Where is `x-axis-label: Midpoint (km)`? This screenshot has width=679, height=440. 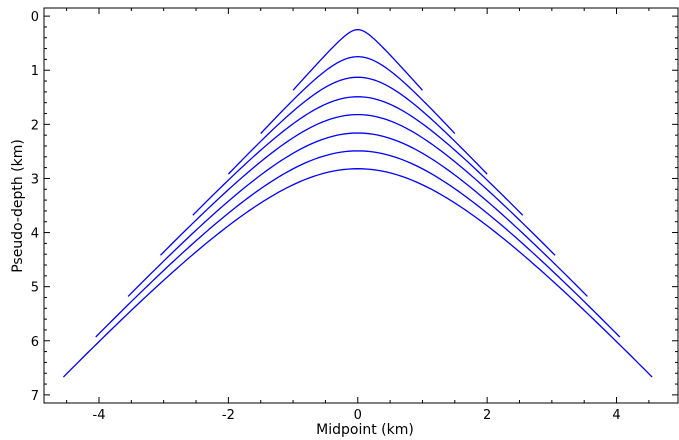 x-axis-label: Midpoint (km) is located at coordinates (365, 430).